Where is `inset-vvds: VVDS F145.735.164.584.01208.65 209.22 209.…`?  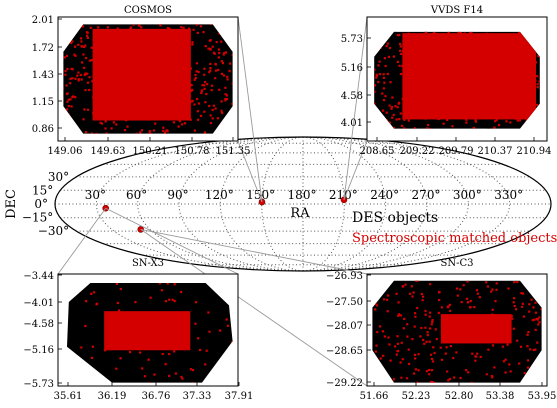 inset-vvds: VVDS F145.735.164.584.01208.65 209.22 209.… is located at coordinates (446, 81).